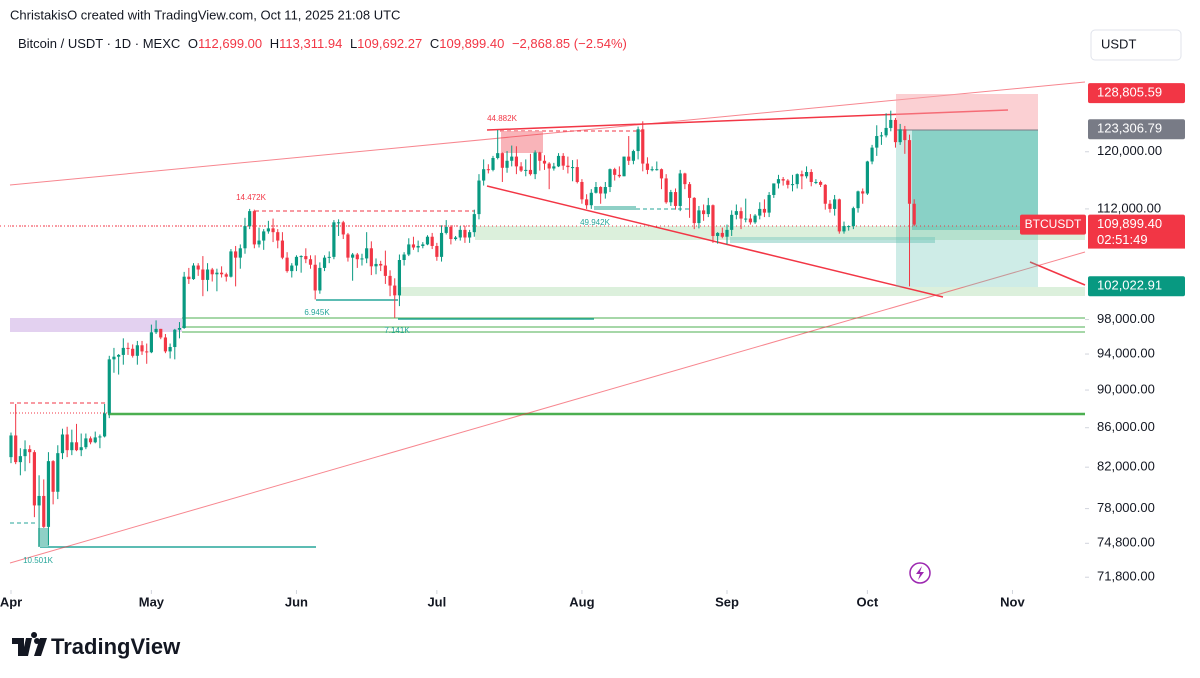 This screenshot has height=678, width=1200. I want to click on event-icon, so click(920, 573).